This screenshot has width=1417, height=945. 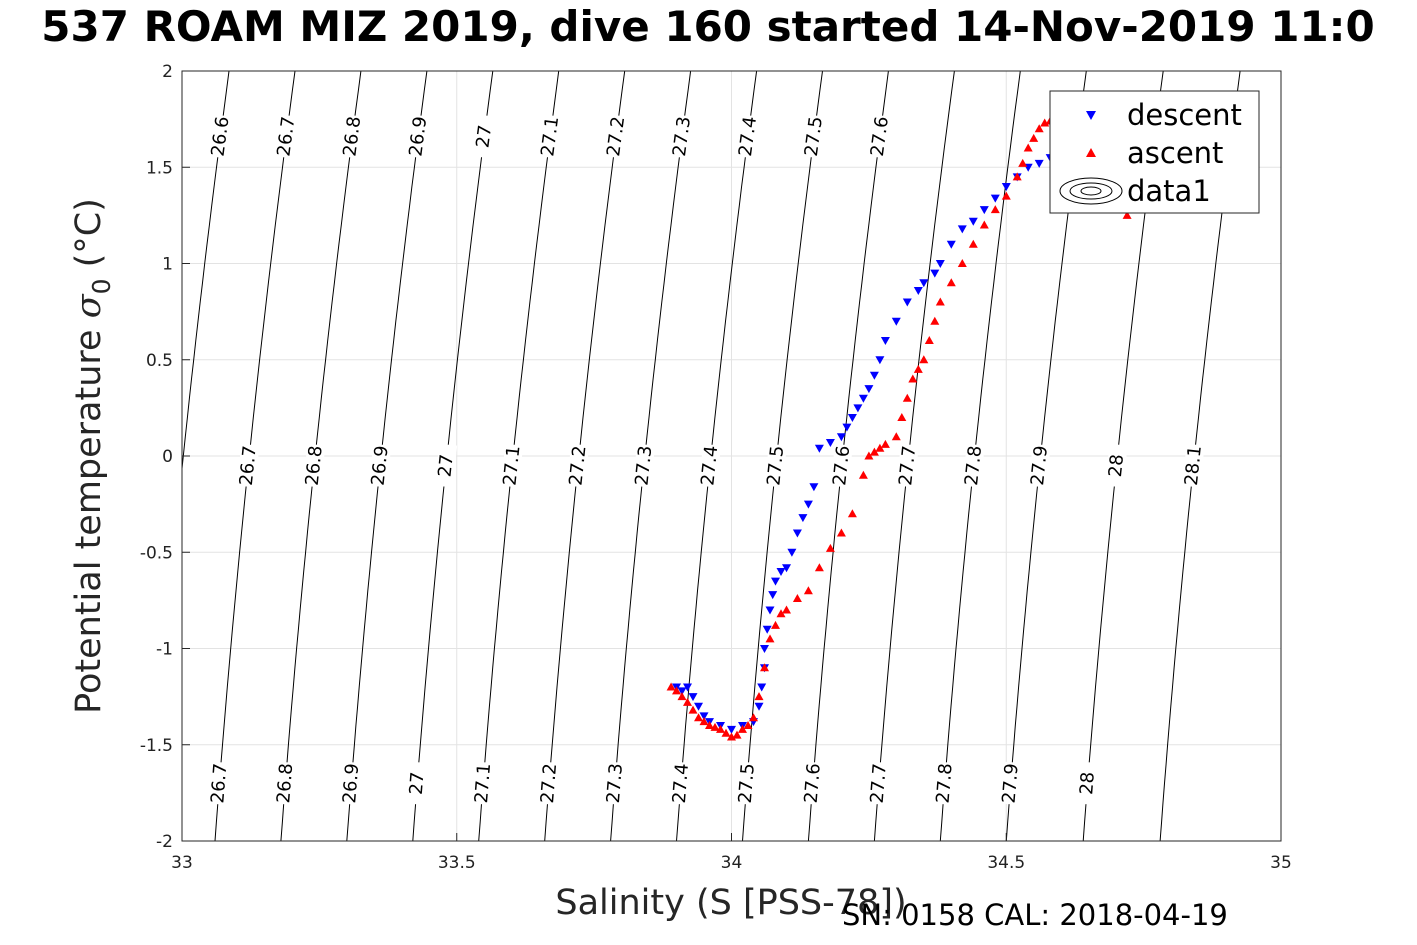 I want to click on y-axis-label-unit: (°C), so click(x=89, y=238).